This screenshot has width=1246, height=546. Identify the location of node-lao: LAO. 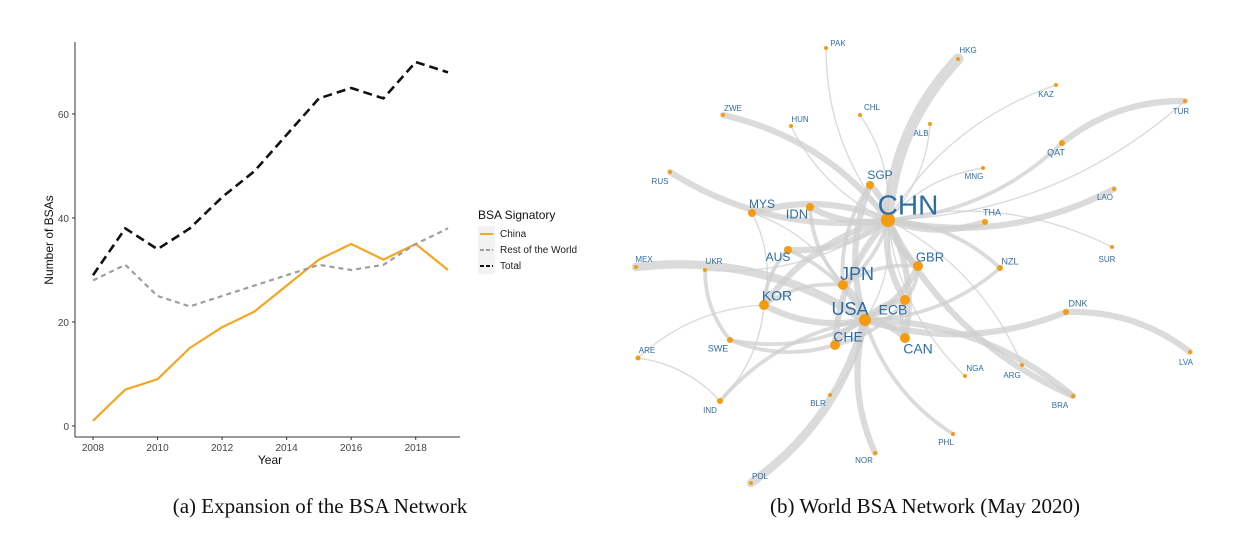
(1106, 194).